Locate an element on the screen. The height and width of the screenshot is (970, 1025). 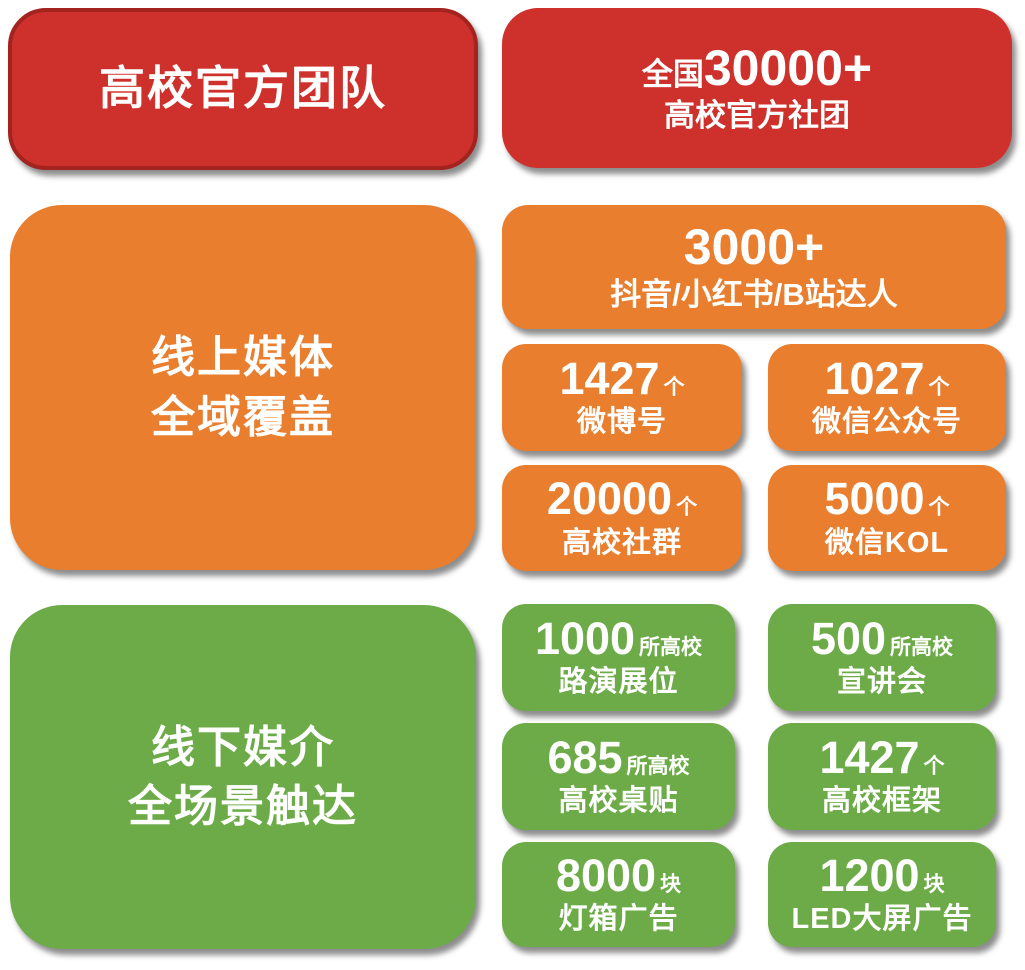
desk-sticker-stat-box: 685 所高校 高校桌贴 is located at coordinates (618, 776).